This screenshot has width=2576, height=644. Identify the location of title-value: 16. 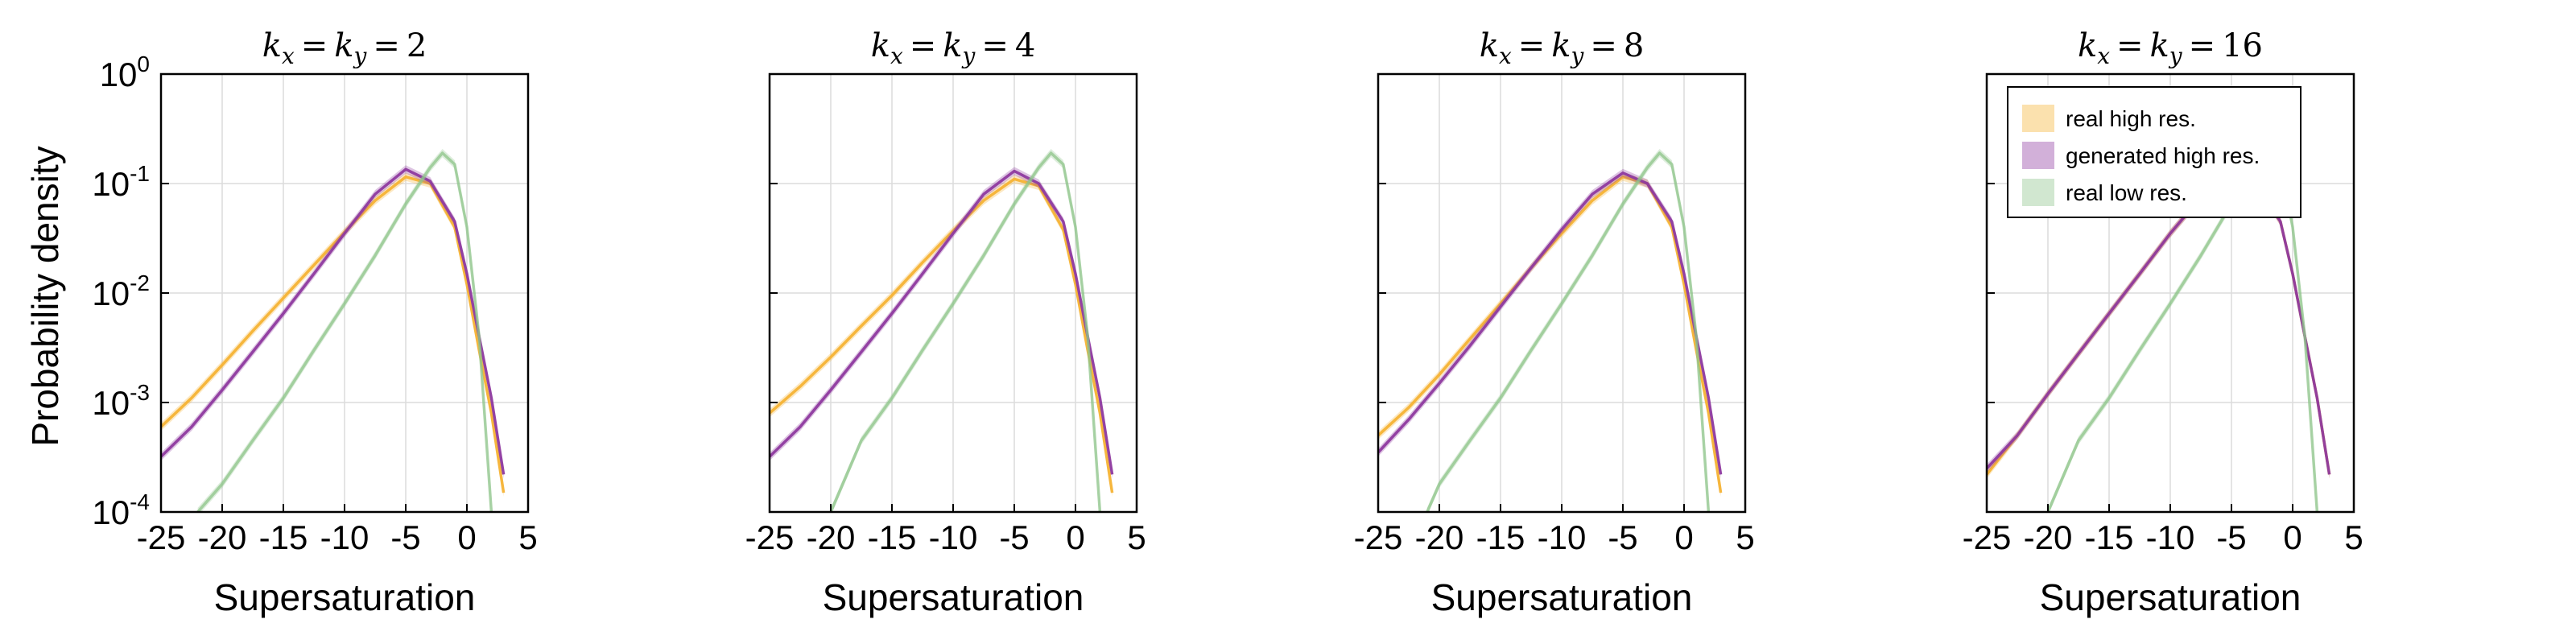
(2242, 45).